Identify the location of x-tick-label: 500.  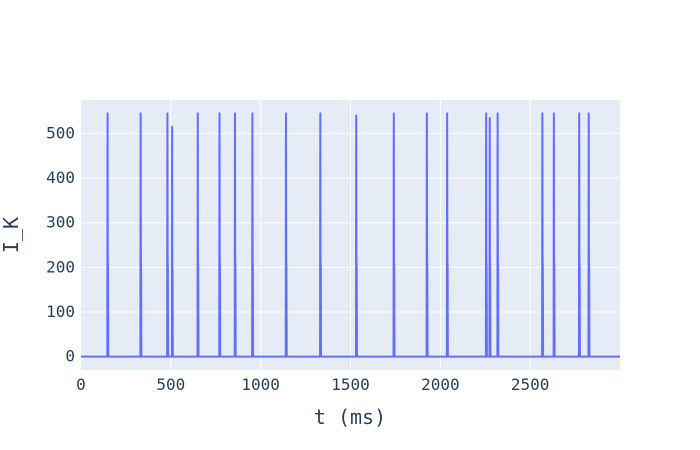
(170, 384).